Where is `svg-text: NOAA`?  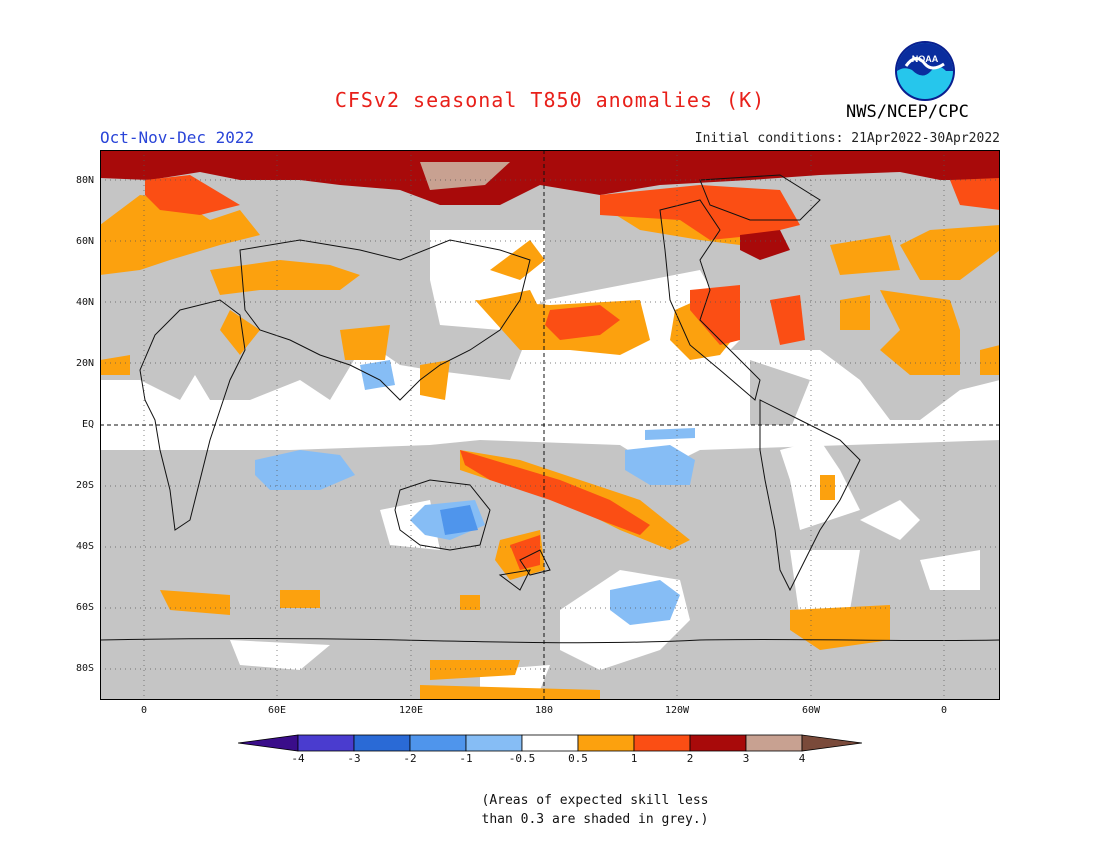 svg-text: NOAA is located at coordinates (925, 59).